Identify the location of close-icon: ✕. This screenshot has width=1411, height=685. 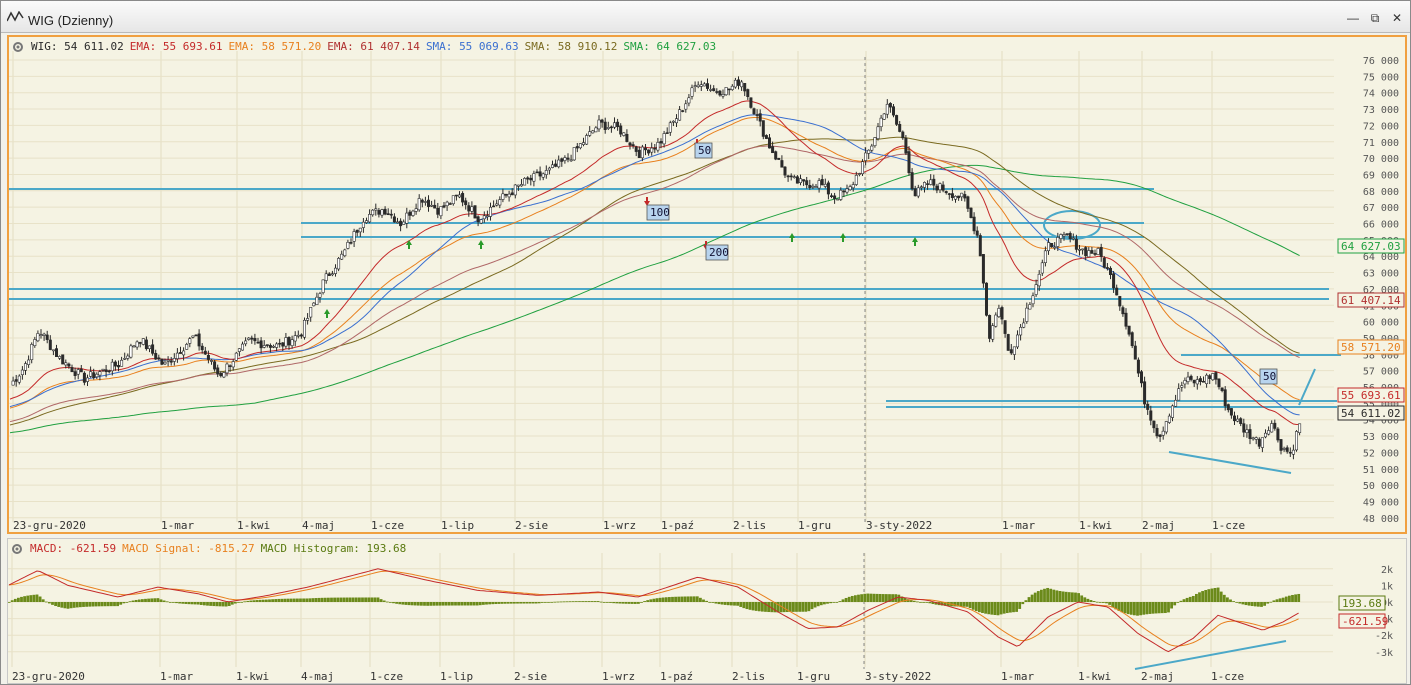
(1397, 18).